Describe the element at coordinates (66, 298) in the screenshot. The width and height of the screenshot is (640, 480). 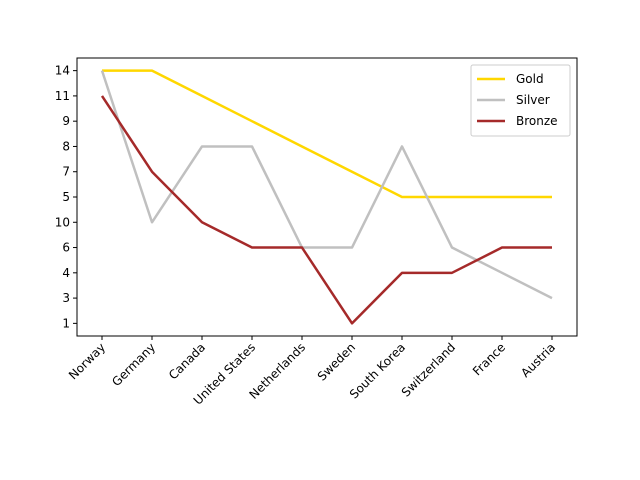
I see `y-tick-label: 3` at that location.